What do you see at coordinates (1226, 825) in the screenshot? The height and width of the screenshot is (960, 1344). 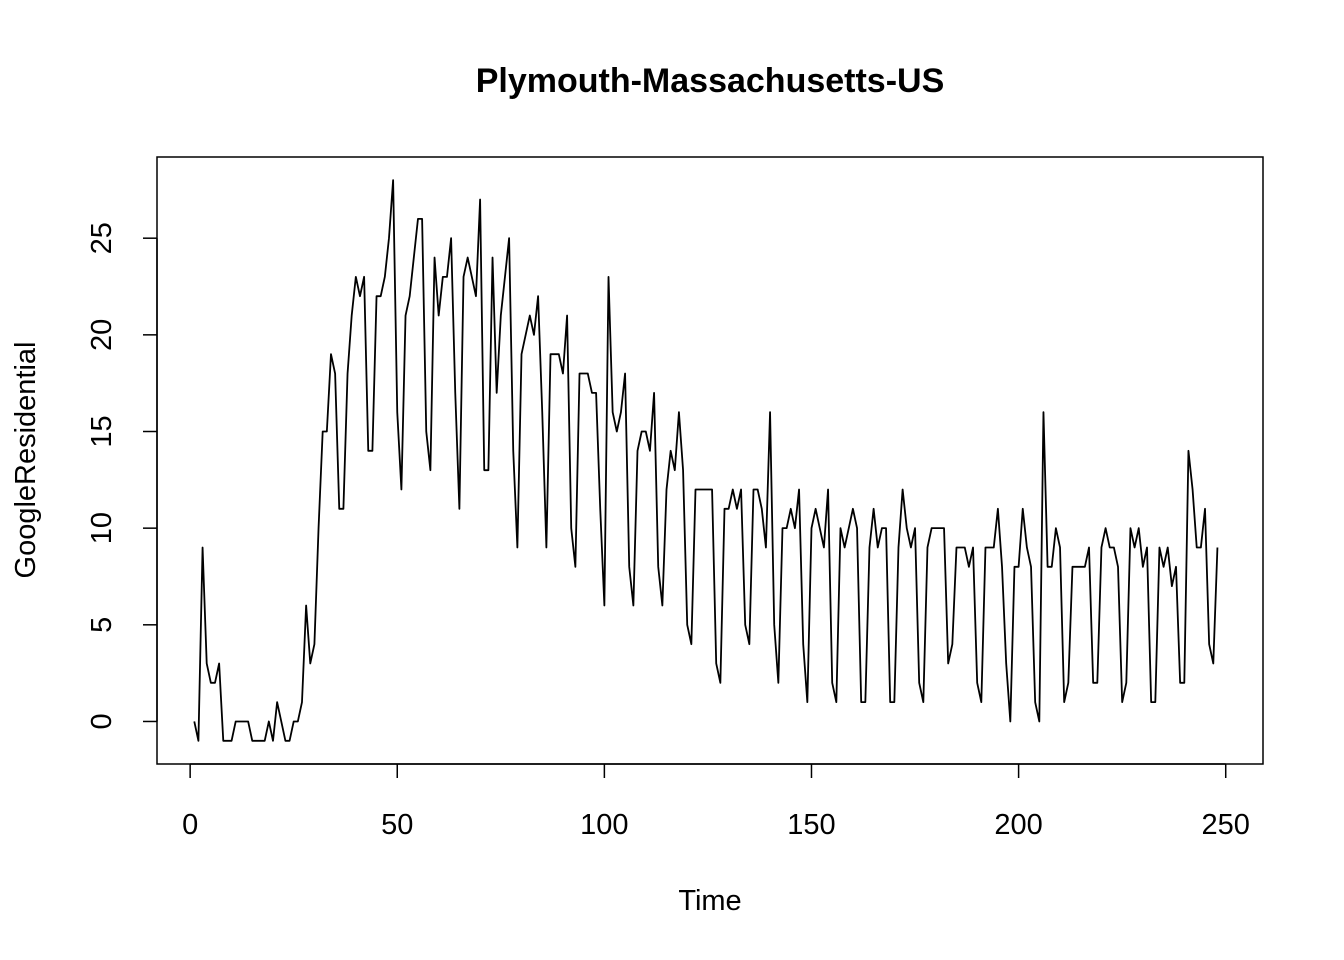 I see `x-tick-label: 250` at bounding box center [1226, 825].